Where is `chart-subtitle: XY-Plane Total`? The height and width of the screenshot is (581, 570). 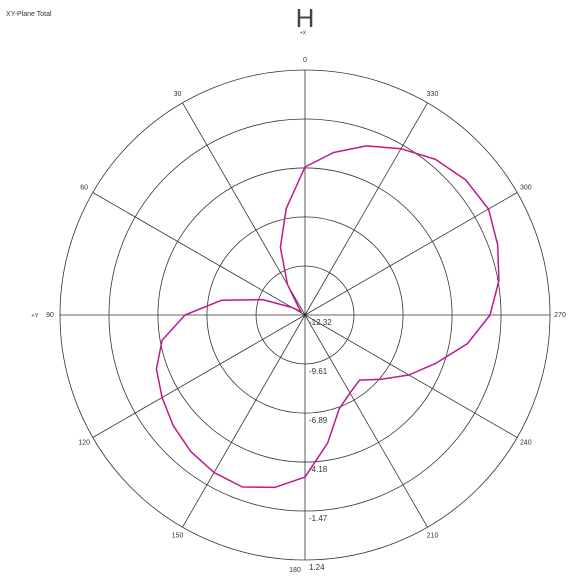 chart-subtitle: XY-Plane Total is located at coordinates (29, 14).